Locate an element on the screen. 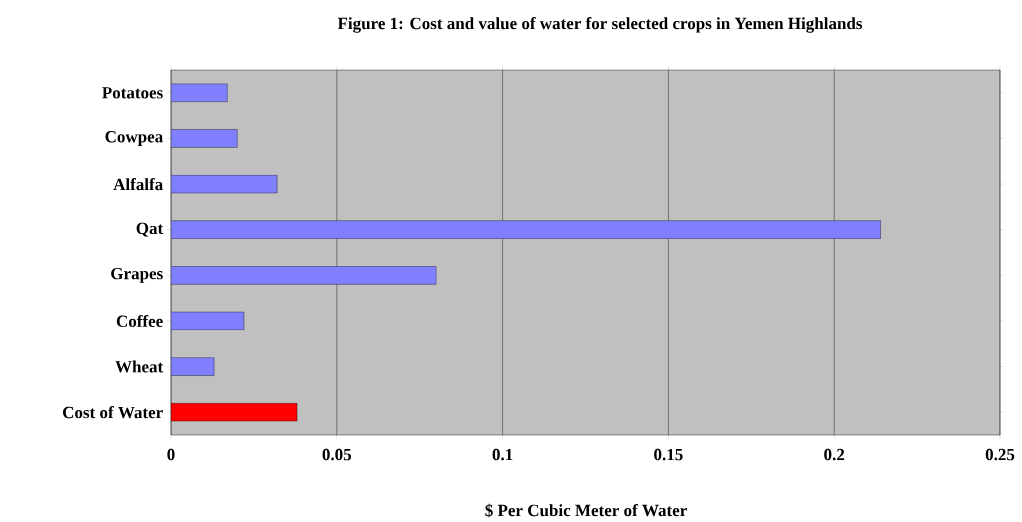  x-tick-label: 0.15 is located at coordinates (668, 454).